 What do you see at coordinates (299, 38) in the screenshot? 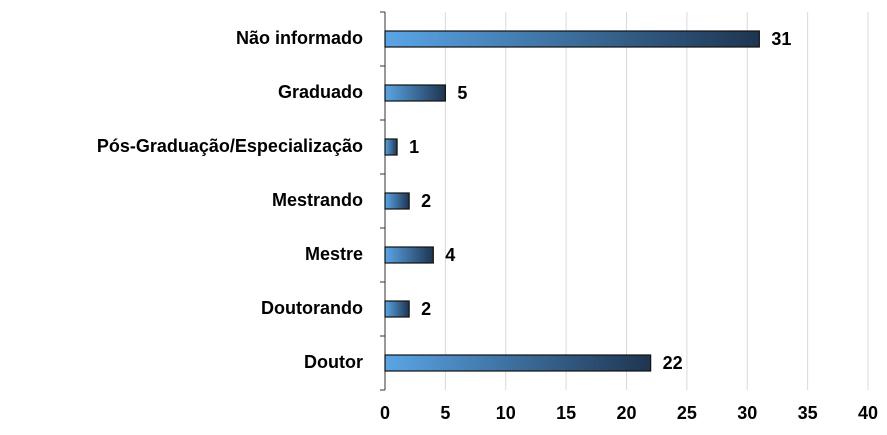
I see `y-tick-label: Não informado` at bounding box center [299, 38].